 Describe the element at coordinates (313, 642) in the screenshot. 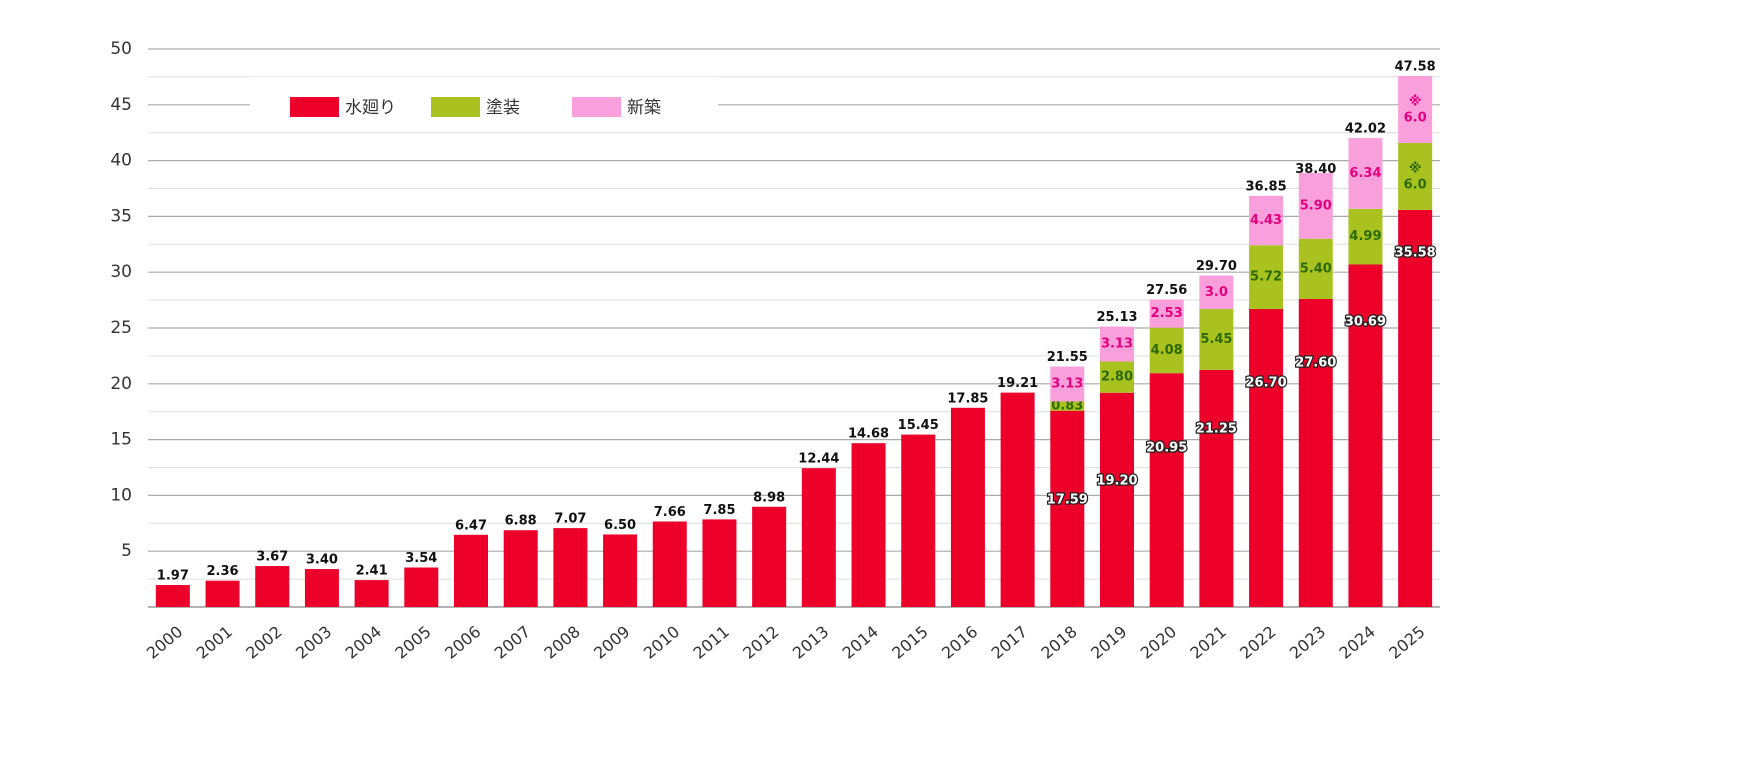

I see `x-tick-label: 2003` at that location.